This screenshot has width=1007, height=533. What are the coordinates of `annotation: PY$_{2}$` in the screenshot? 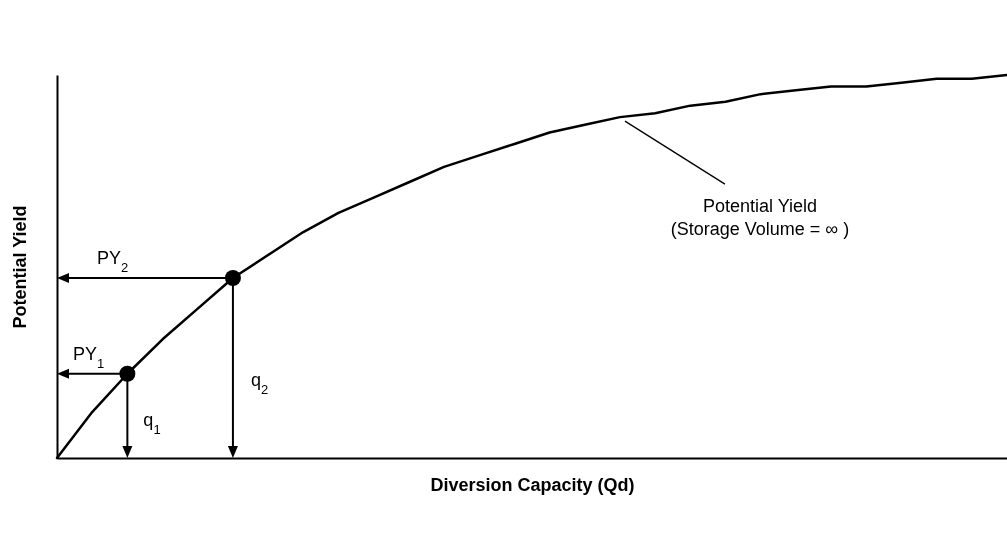 It's located at (113, 261).